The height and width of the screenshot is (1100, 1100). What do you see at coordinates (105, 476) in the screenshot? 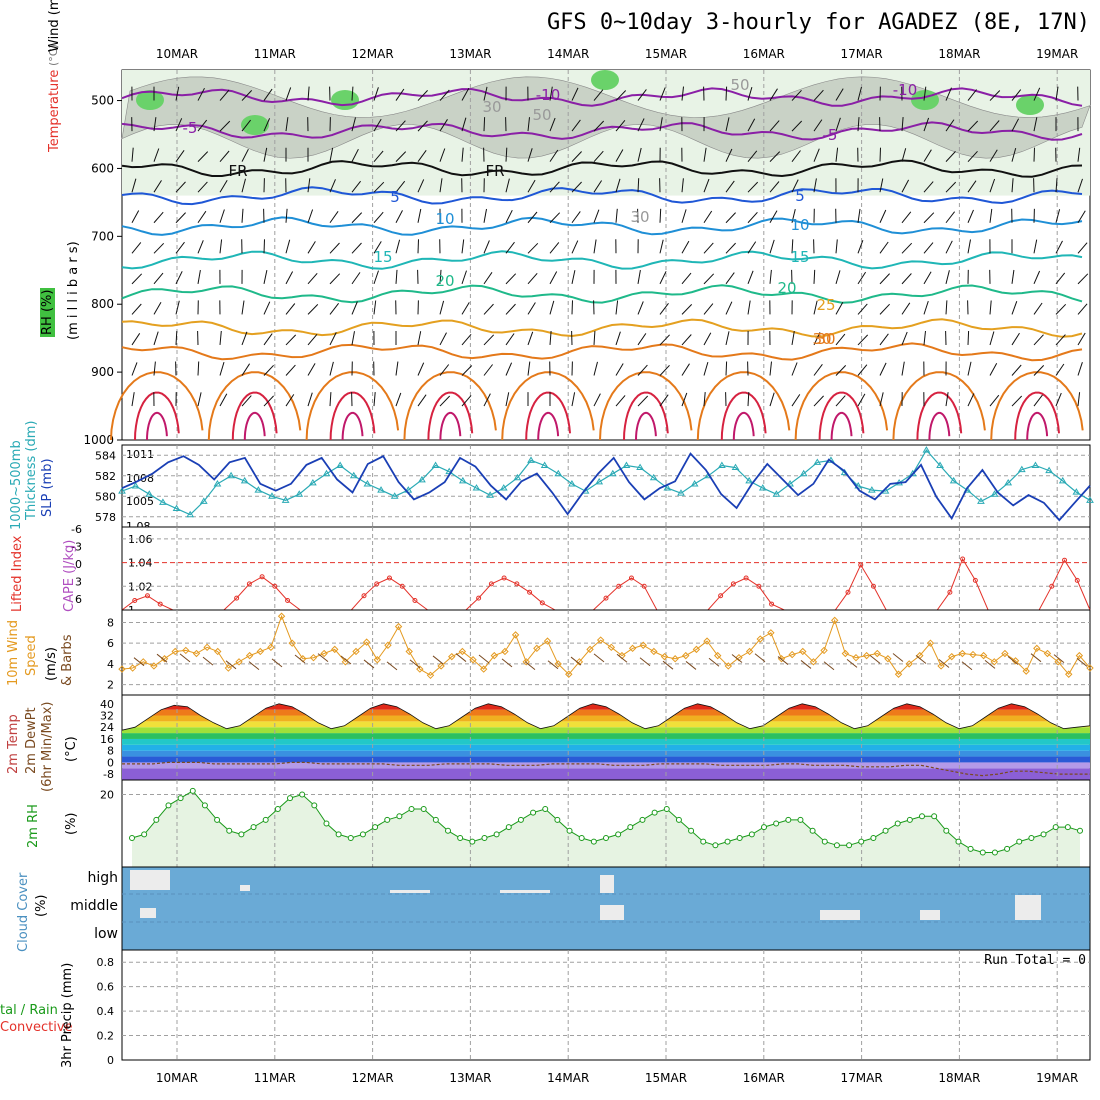
I see `thick-label-1: 582` at bounding box center [105, 476].